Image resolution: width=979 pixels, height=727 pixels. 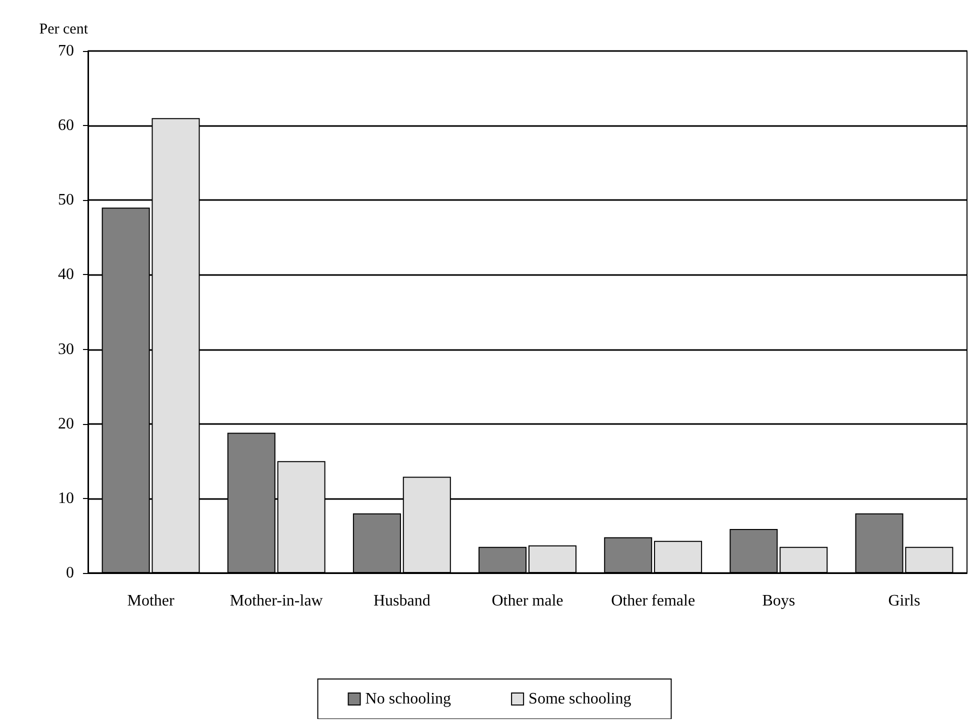 What do you see at coordinates (66, 51) in the screenshot?
I see `y-tick-label: 70` at bounding box center [66, 51].